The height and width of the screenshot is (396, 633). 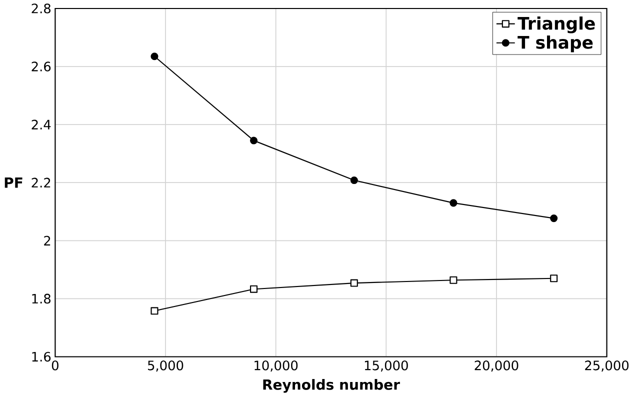 I want to click on y-axis-title: PF, so click(x=13, y=182).